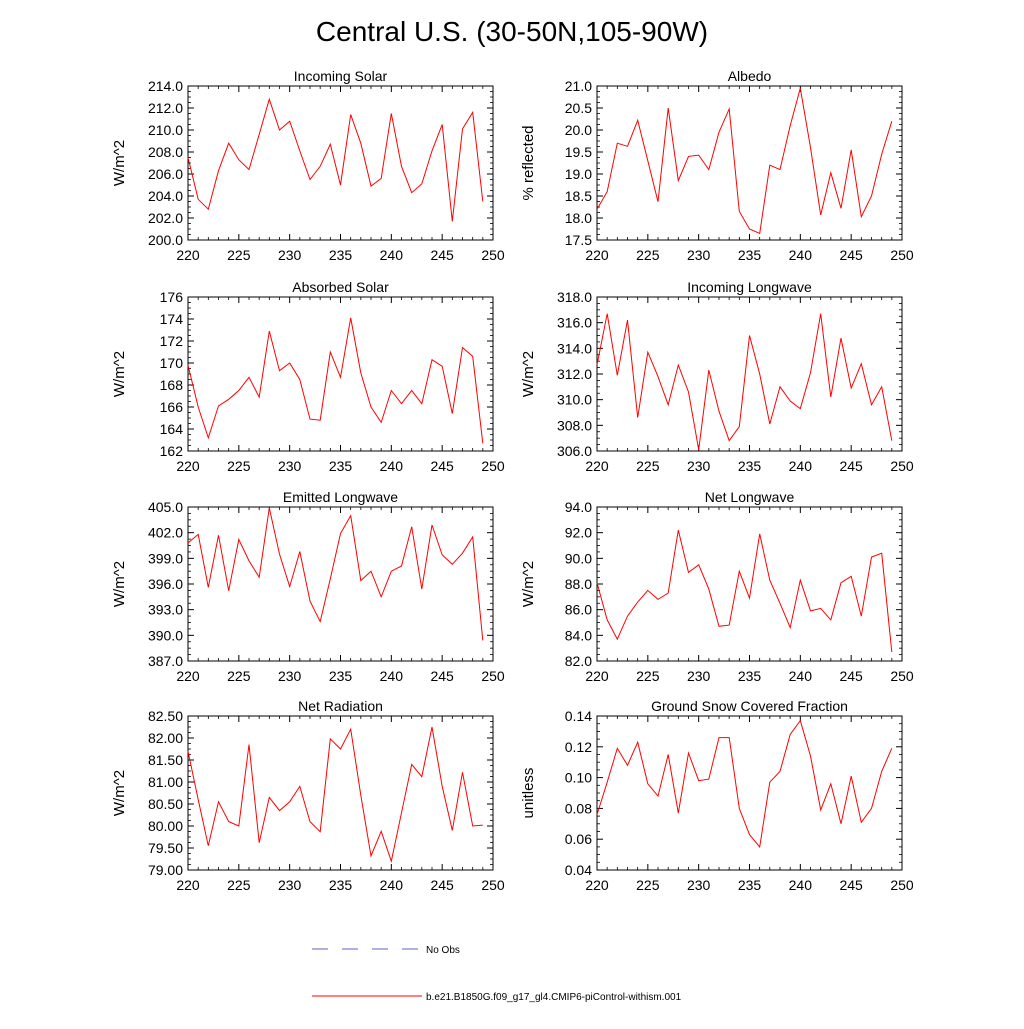 The width and height of the screenshot is (1024, 1029). What do you see at coordinates (574, 297) in the screenshot?
I see `y-tick-label: 318.0` at bounding box center [574, 297].